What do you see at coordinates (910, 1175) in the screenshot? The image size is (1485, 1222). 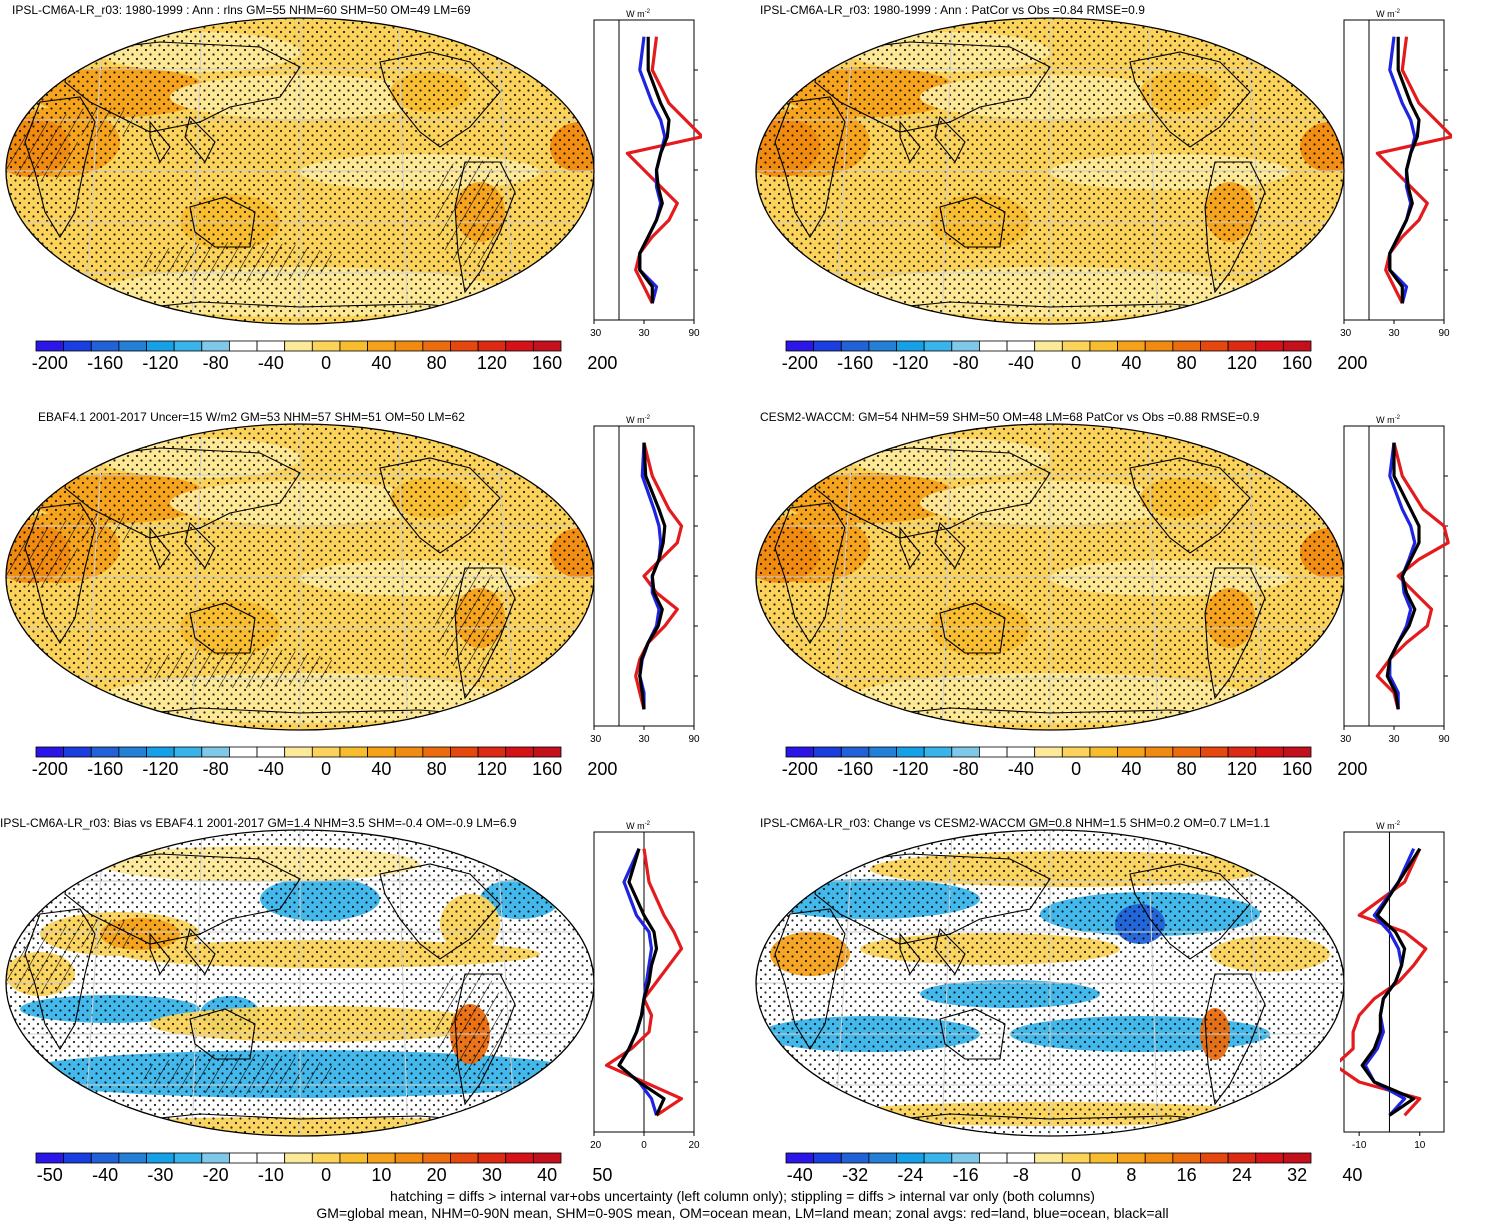 I see `colorbar-label: -24` at bounding box center [910, 1175].